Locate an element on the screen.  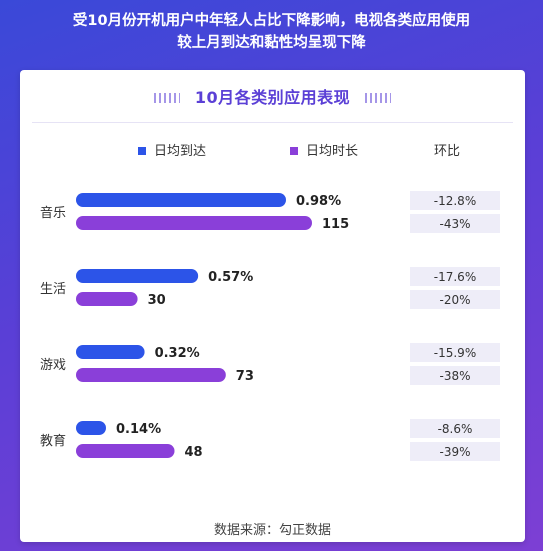
legend-label-reach: 日均到达 is located at coordinates (180, 151).